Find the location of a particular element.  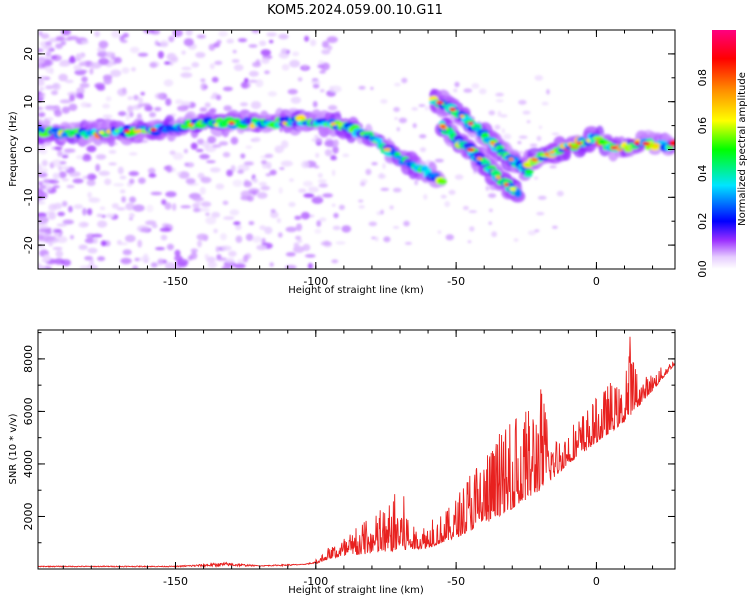

x-tick-label: -100 is located at coordinates (315, 581).